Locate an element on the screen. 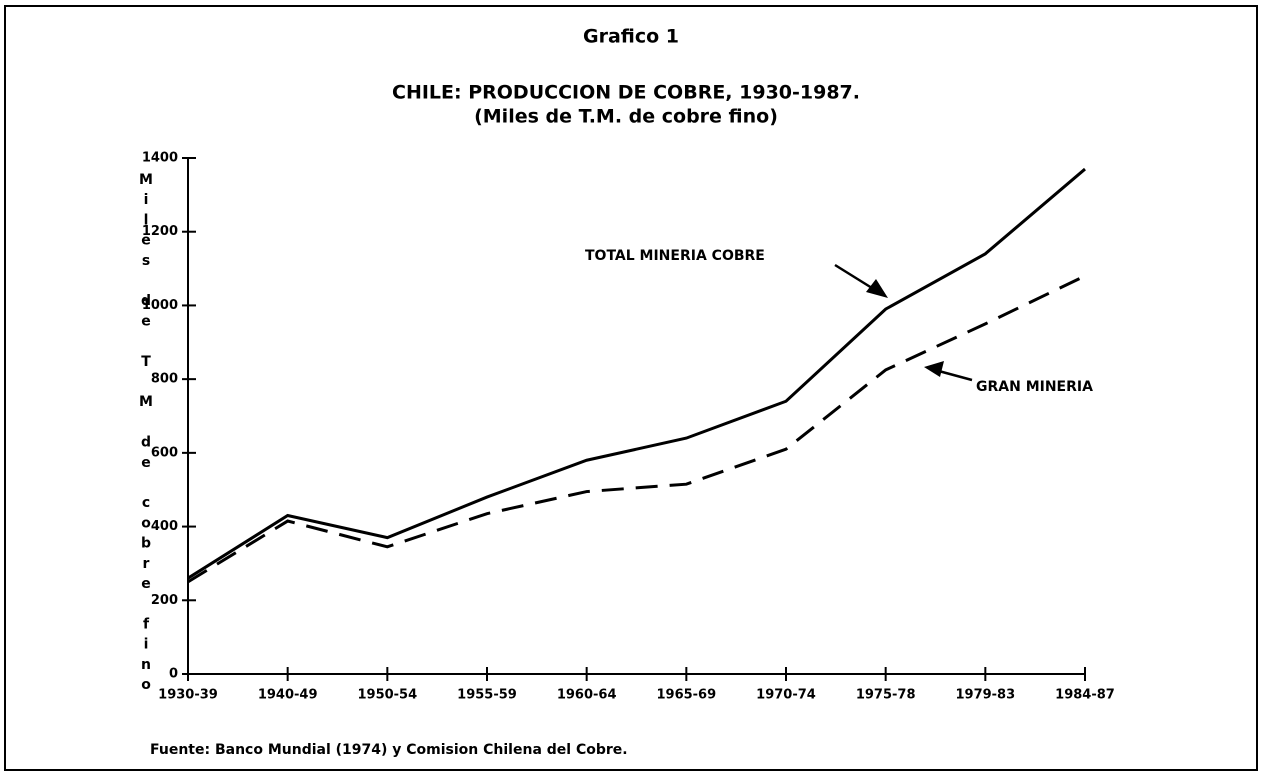 This screenshot has width=1263, height=780. y-tick-label: 0 is located at coordinates (173, 674).